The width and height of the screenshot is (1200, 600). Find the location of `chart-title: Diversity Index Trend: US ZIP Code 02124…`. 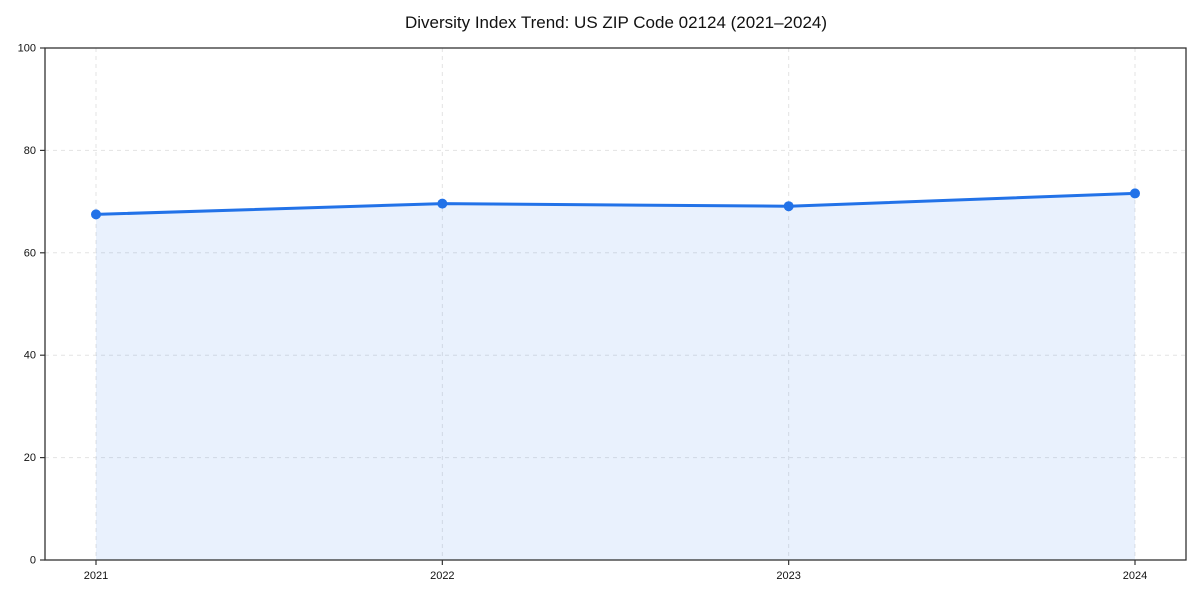

chart-title: Diversity Index Trend: US ZIP Code 02124… is located at coordinates (616, 22).